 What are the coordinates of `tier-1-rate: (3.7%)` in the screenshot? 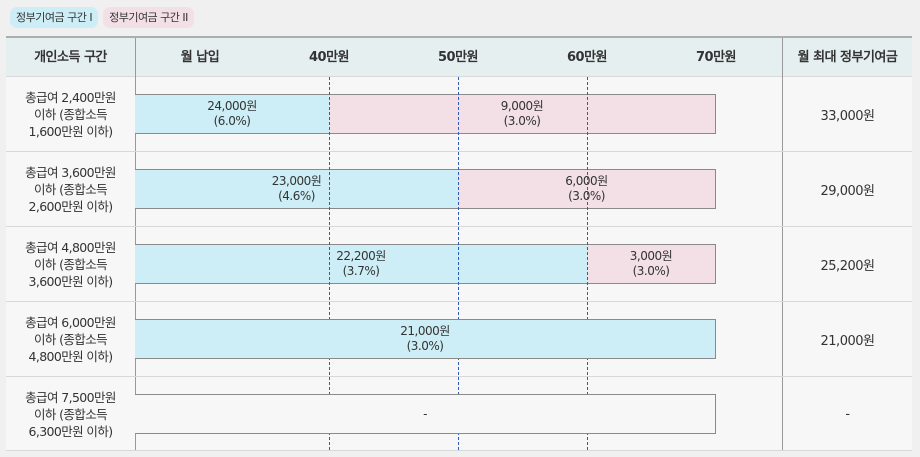 It's located at (361, 271).